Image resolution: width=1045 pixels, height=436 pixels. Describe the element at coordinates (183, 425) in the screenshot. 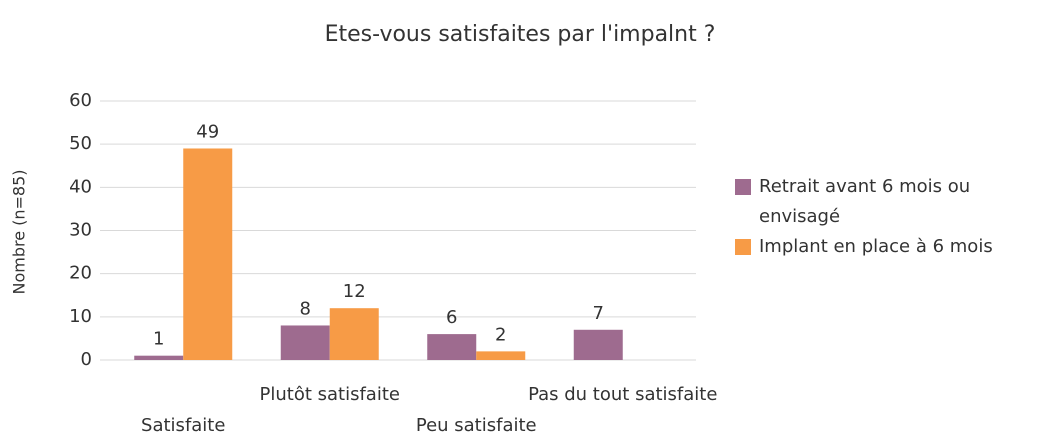

I see `x-tick-label: Satisfaite` at that location.